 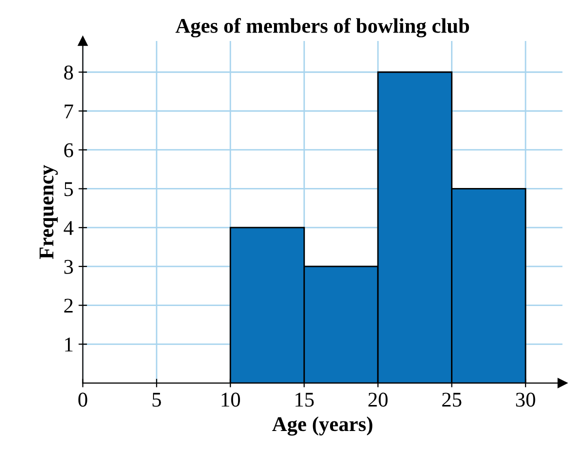 I want to click on y-tick-label: 5, so click(x=68, y=189).